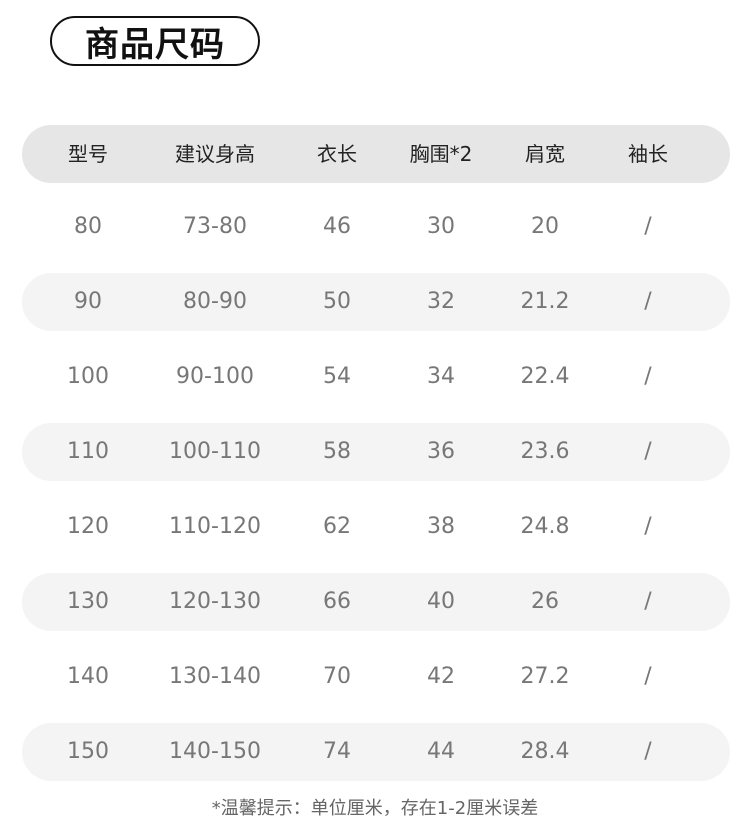 The image size is (750, 836). Describe the element at coordinates (441, 376) in the screenshot. I see `cell-chest: 34` at that location.